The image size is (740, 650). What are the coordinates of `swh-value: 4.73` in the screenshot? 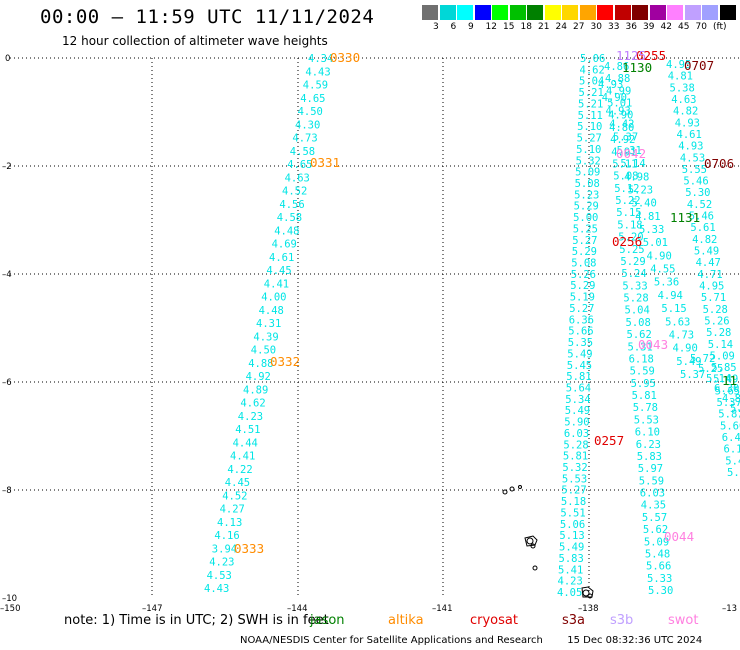 It's located at (681, 336).